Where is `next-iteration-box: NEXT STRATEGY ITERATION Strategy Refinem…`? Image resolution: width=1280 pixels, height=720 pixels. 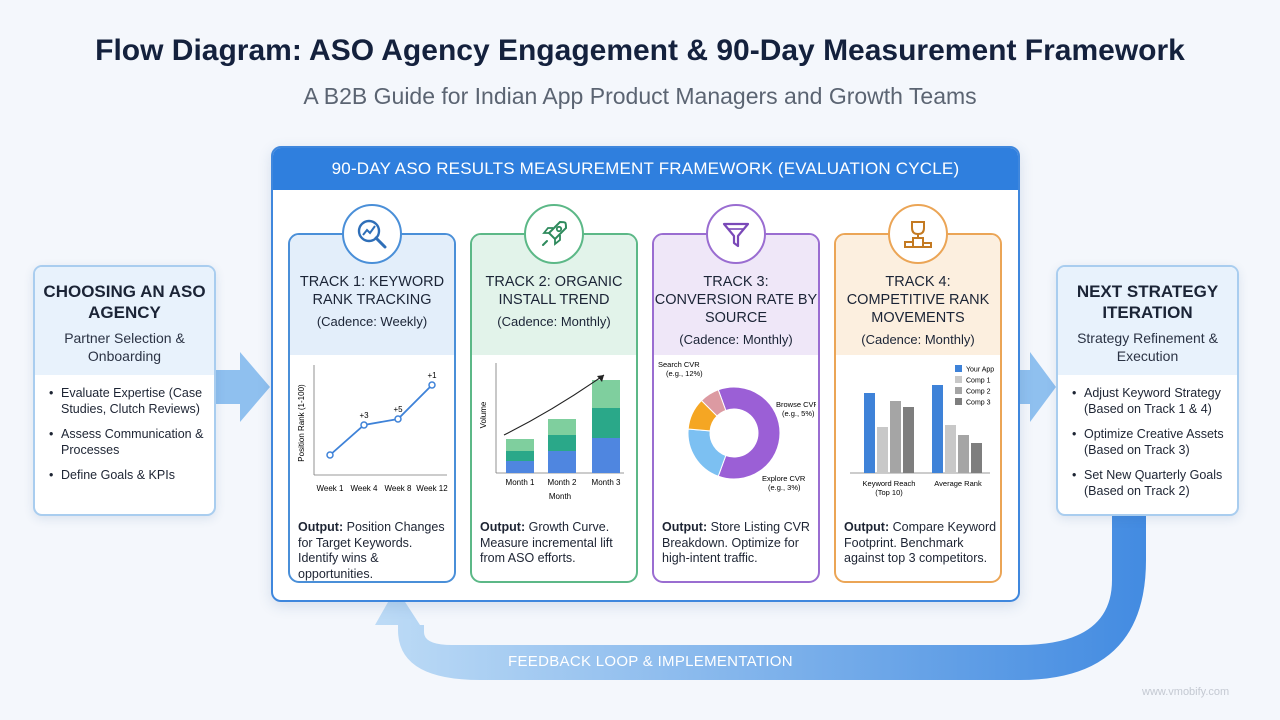
next-iteration-box: NEXT STRATEGY ITERATION Strategy Refinem… is located at coordinates (1147, 390).